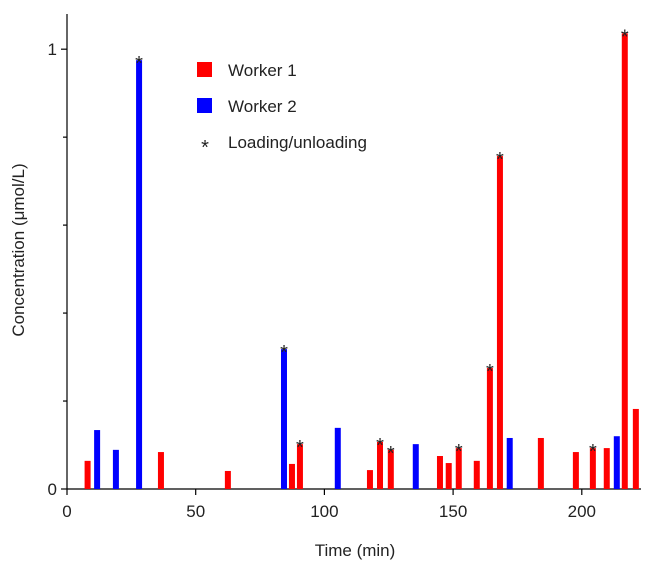 The height and width of the screenshot is (565, 648). Describe the element at coordinates (205, 148) in the screenshot. I see `legend-marker: *` at that location.